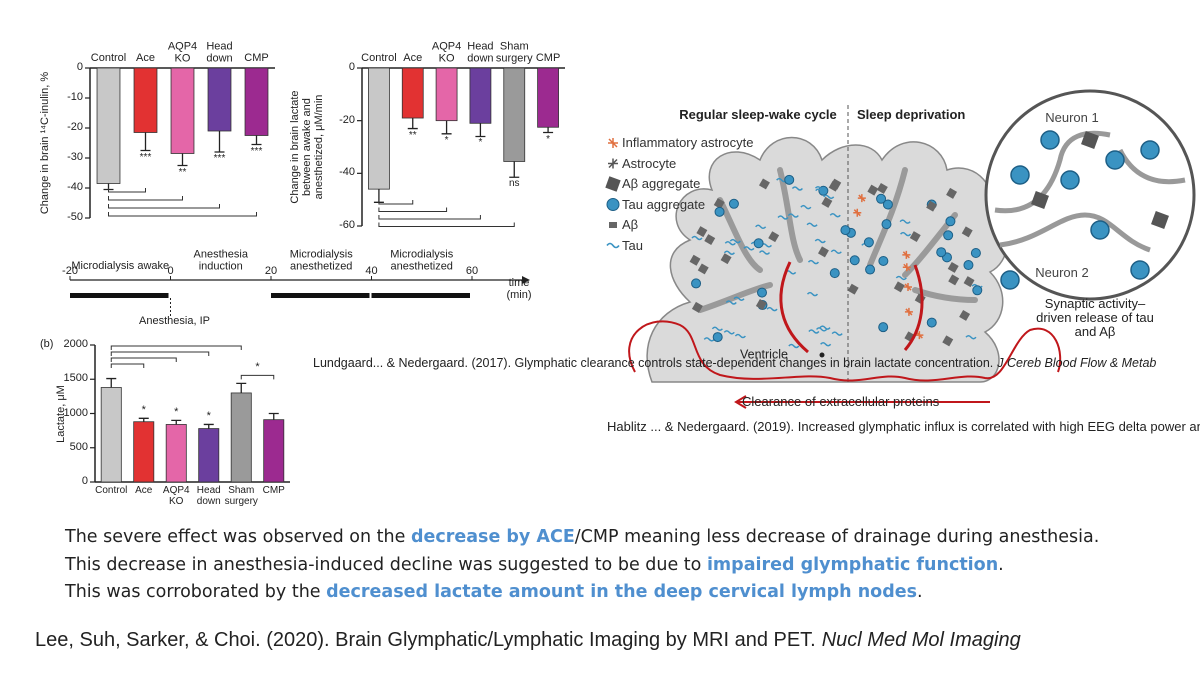 This screenshot has height=675, width=1200. What do you see at coordinates (75, 412) in the screenshot?
I see `y-tick-label: 1000` at bounding box center [75, 412].